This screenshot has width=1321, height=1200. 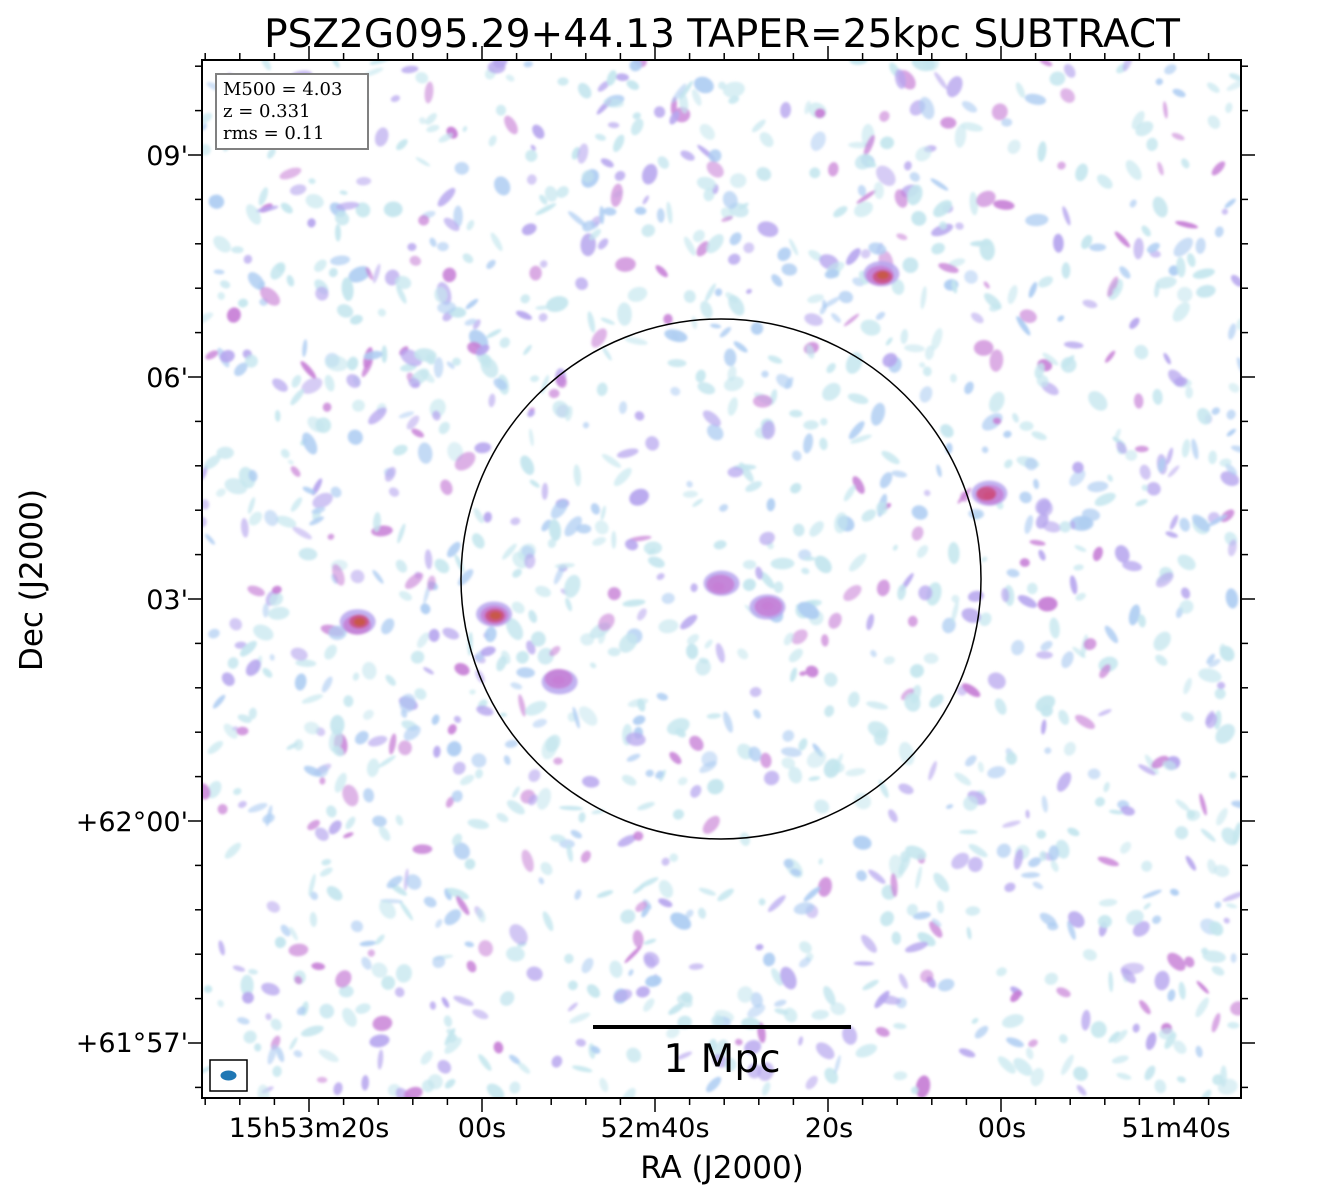 What do you see at coordinates (494, 614) in the screenshot?
I see `center-west-source` at bounding box center [494, 614].